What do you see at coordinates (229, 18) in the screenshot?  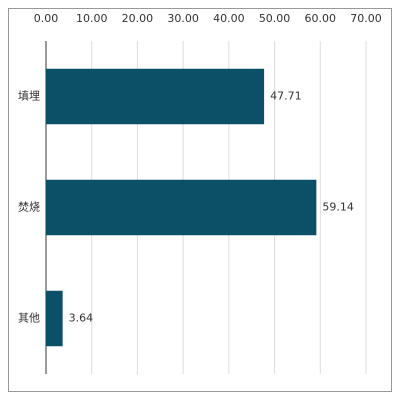 I see `x-tick-label: 40.00` at bounding box center [229, 18].